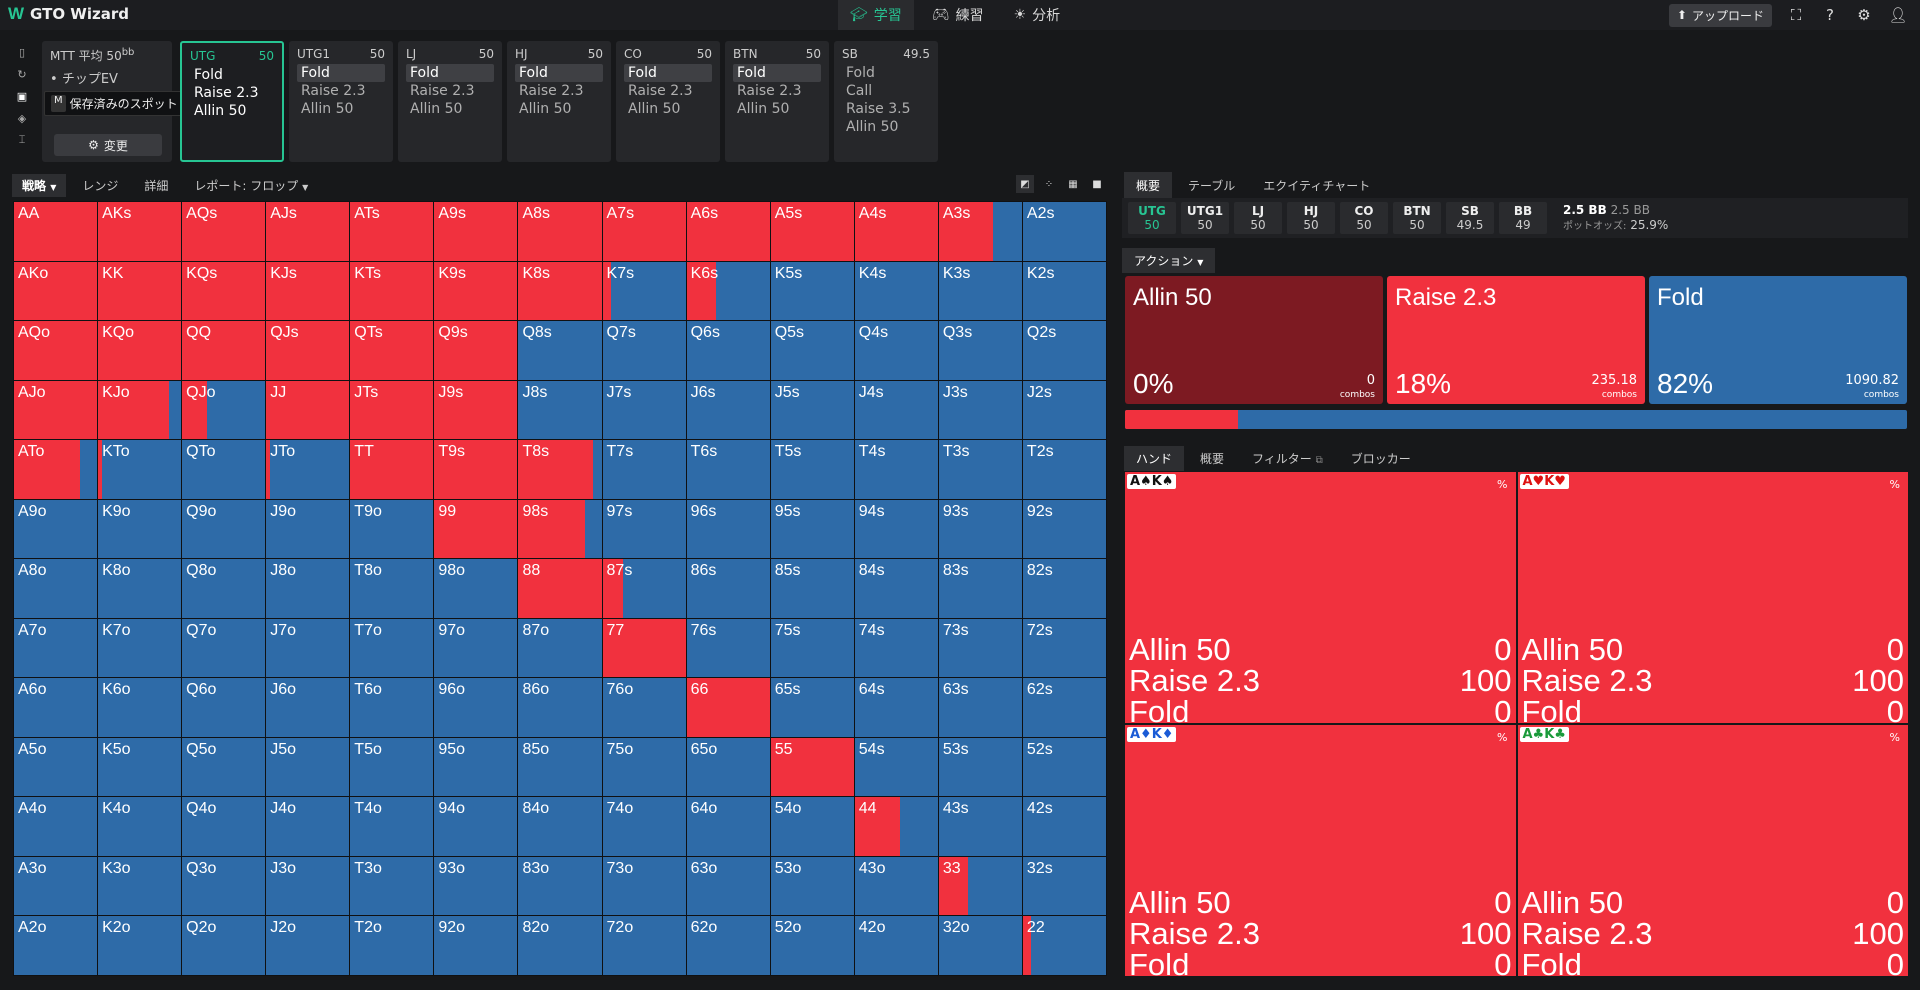 This screenshot has width=1920, height=990. What do you see at coordinates (1064, 588) in the screenshot?
I see `hand-cell: 82s` at bounding box center [1064, 588].